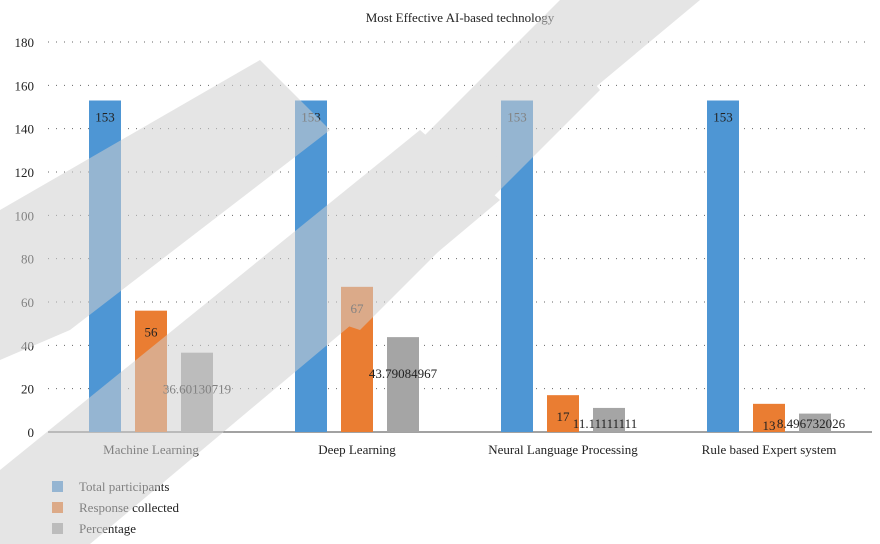 The height and width of the screenshot is (544, 880). Describe the element at coordinates (197, 389) in the screenshot. I see `data-label: 36.60130719` at that location.